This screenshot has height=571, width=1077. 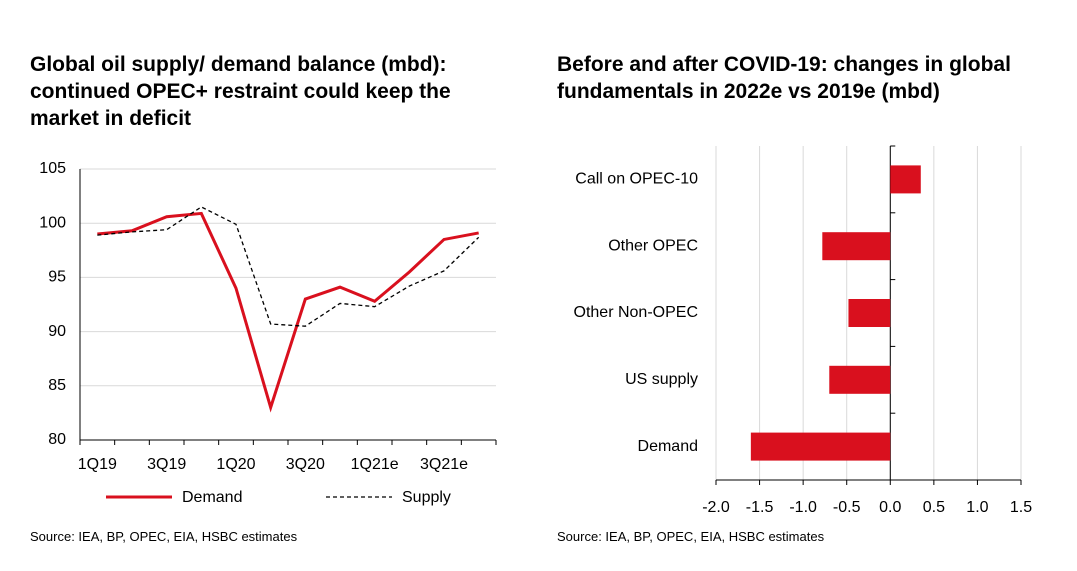 What do you see at coordinates (977, 507) in the screenshot?
I see `x-tick-label: 1.0` at bounding box center [977, 507].